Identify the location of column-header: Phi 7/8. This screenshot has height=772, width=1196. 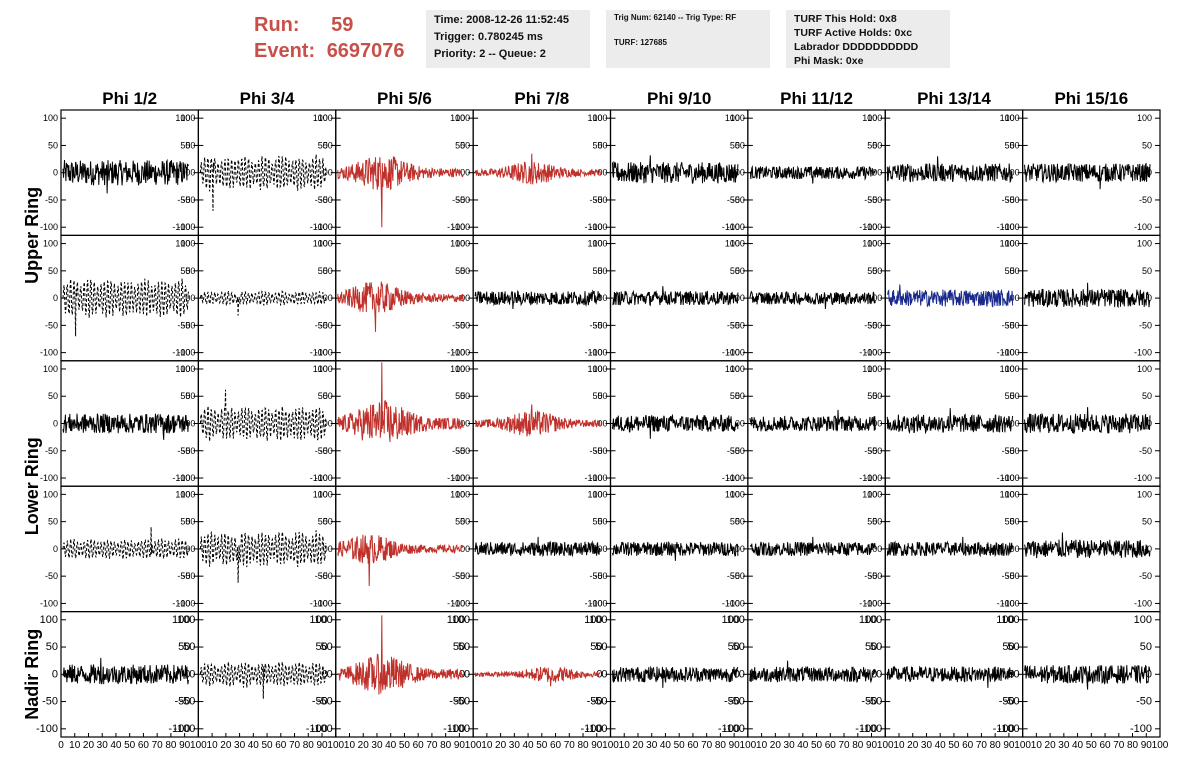
(541, 98).